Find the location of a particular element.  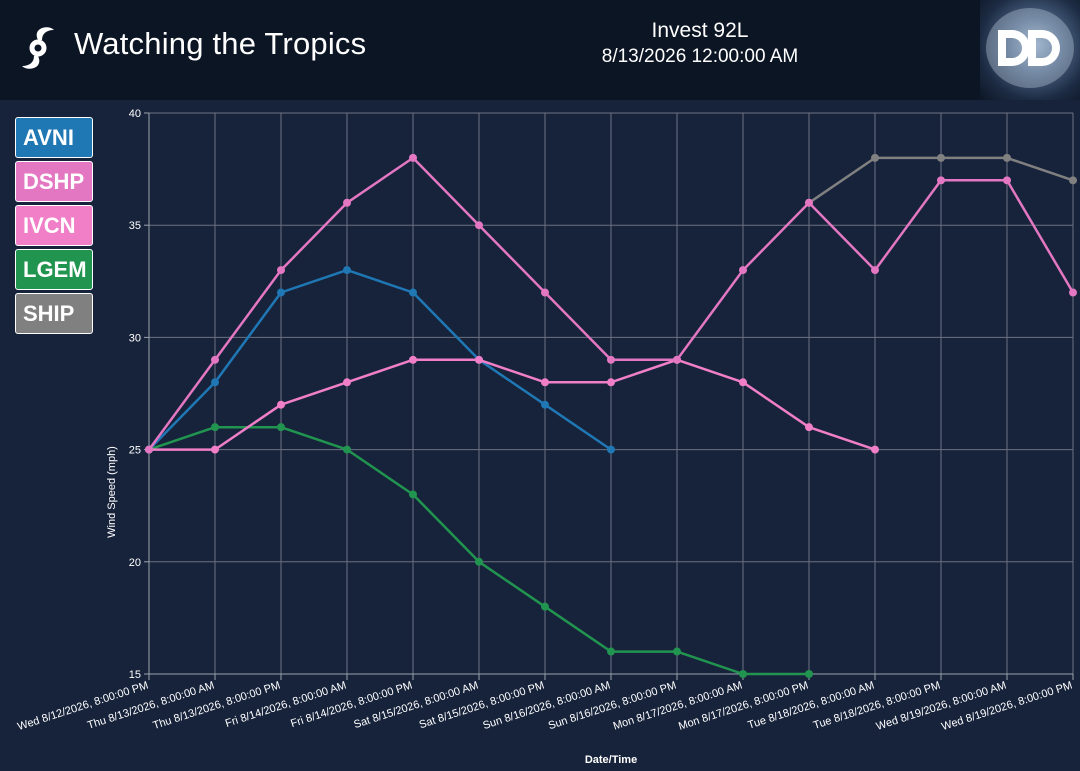

chart-legend: AVNI DSHP IVCN LGEM SHIP is located at coordinates (54, 227).